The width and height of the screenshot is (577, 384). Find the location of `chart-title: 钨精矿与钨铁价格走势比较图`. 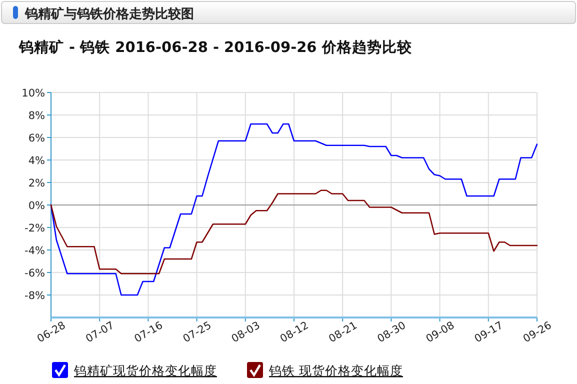

chart-title: 钨精矿与钨铁价格走势比较图 is located at coordinates (109, 14).